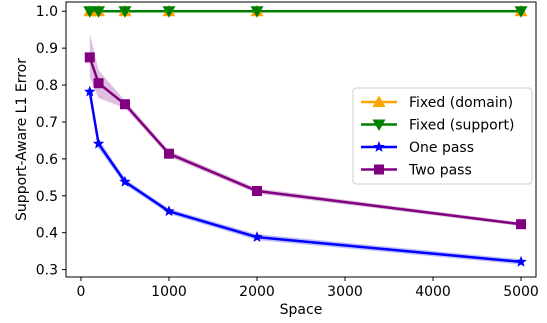 The height and width of the screenshot is (323, 547). Describe the element at coordinates (257, 292) in the screenshot. I see `x-tick-label: 2000` at that location.